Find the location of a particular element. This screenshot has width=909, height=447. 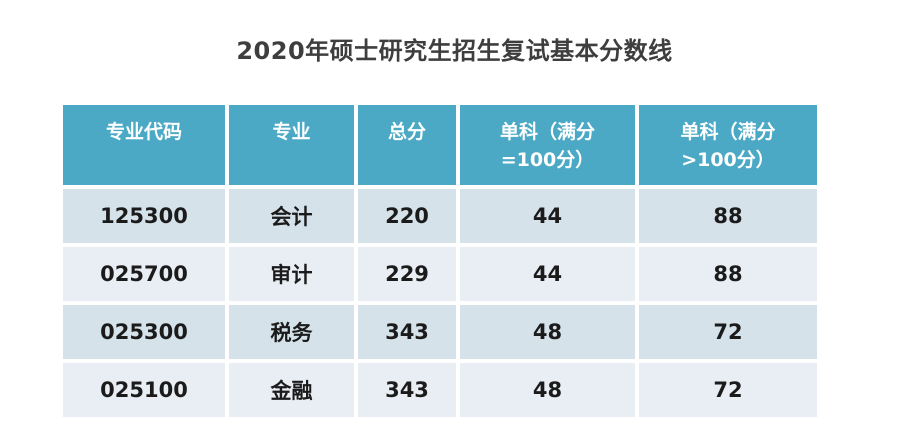

header-cell-major: 专业 is located at coordinates (291, 145).